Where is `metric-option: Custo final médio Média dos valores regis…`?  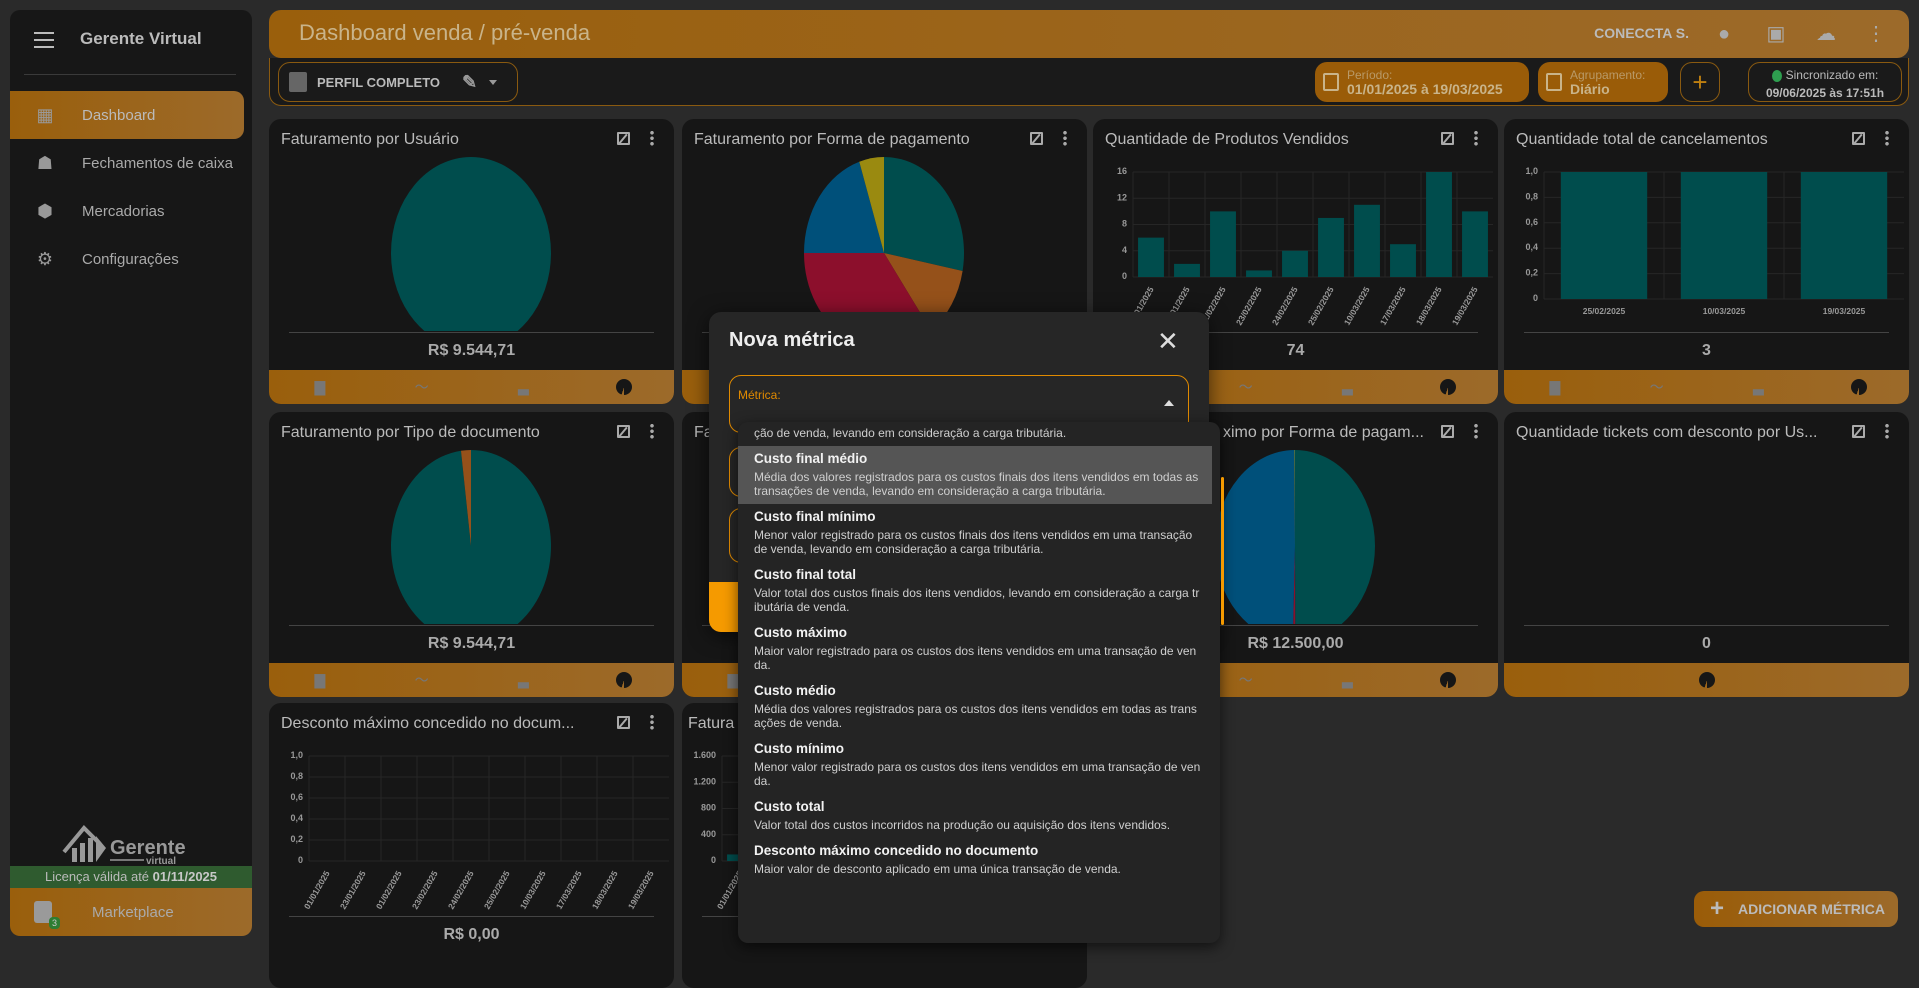
metric-option: Custo final médio Média dos valores regis… is located at coordinates (975, 475).